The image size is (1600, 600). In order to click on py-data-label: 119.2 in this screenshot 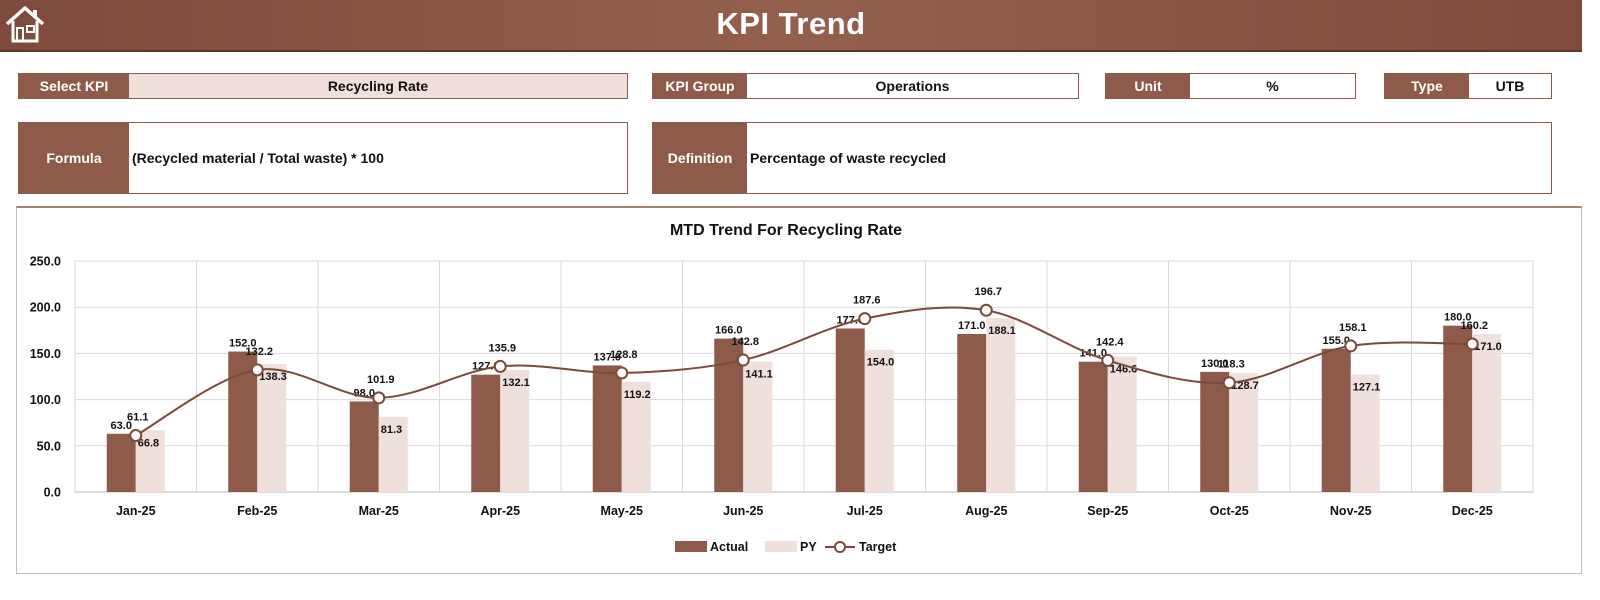, I will do `click(637, 395)`.